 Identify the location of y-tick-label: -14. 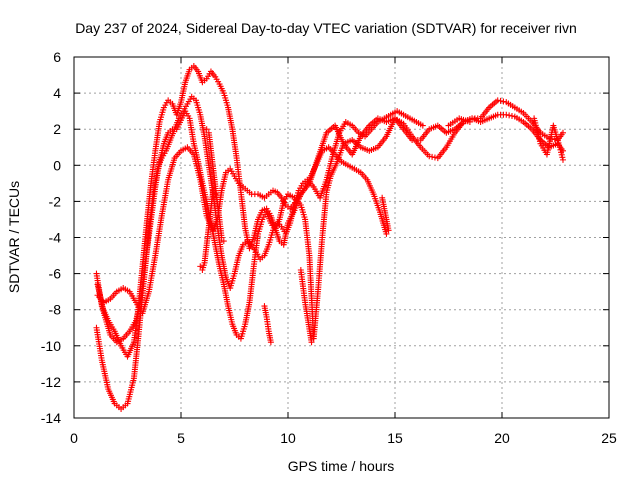
(51, 418).